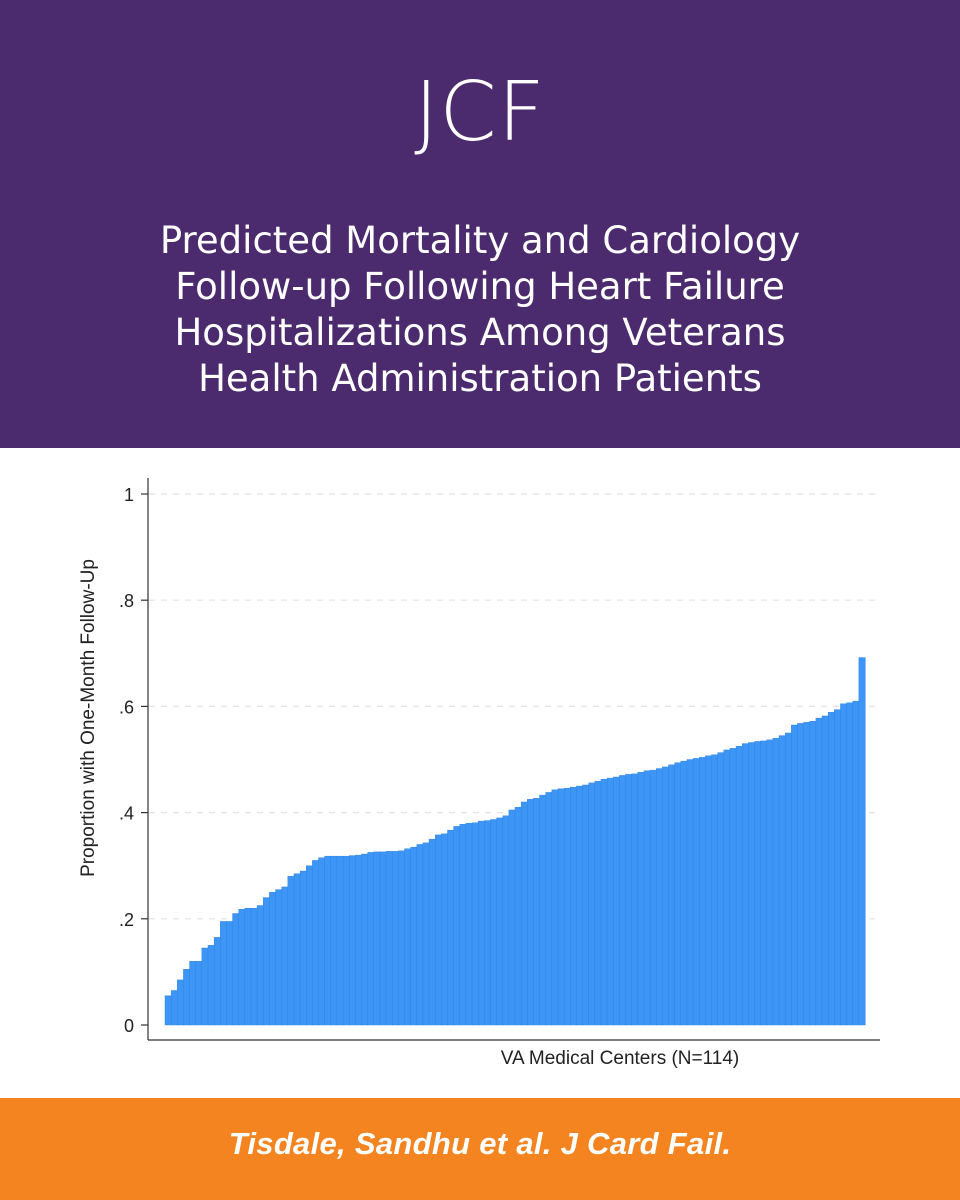  What do you see at coordinates (126, 601) in the screenshot?
I see `y-tick-label: .8` at bounding box center [126, 601].